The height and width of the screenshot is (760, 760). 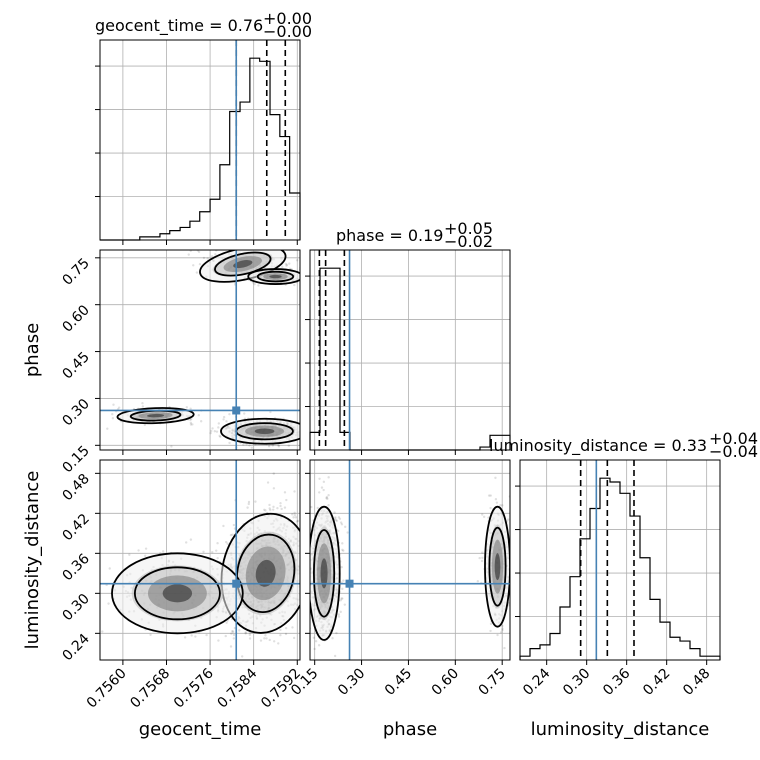 I want to click on y-tick-label-luminosity_distance: 0.48, so click(x=75, y=487).